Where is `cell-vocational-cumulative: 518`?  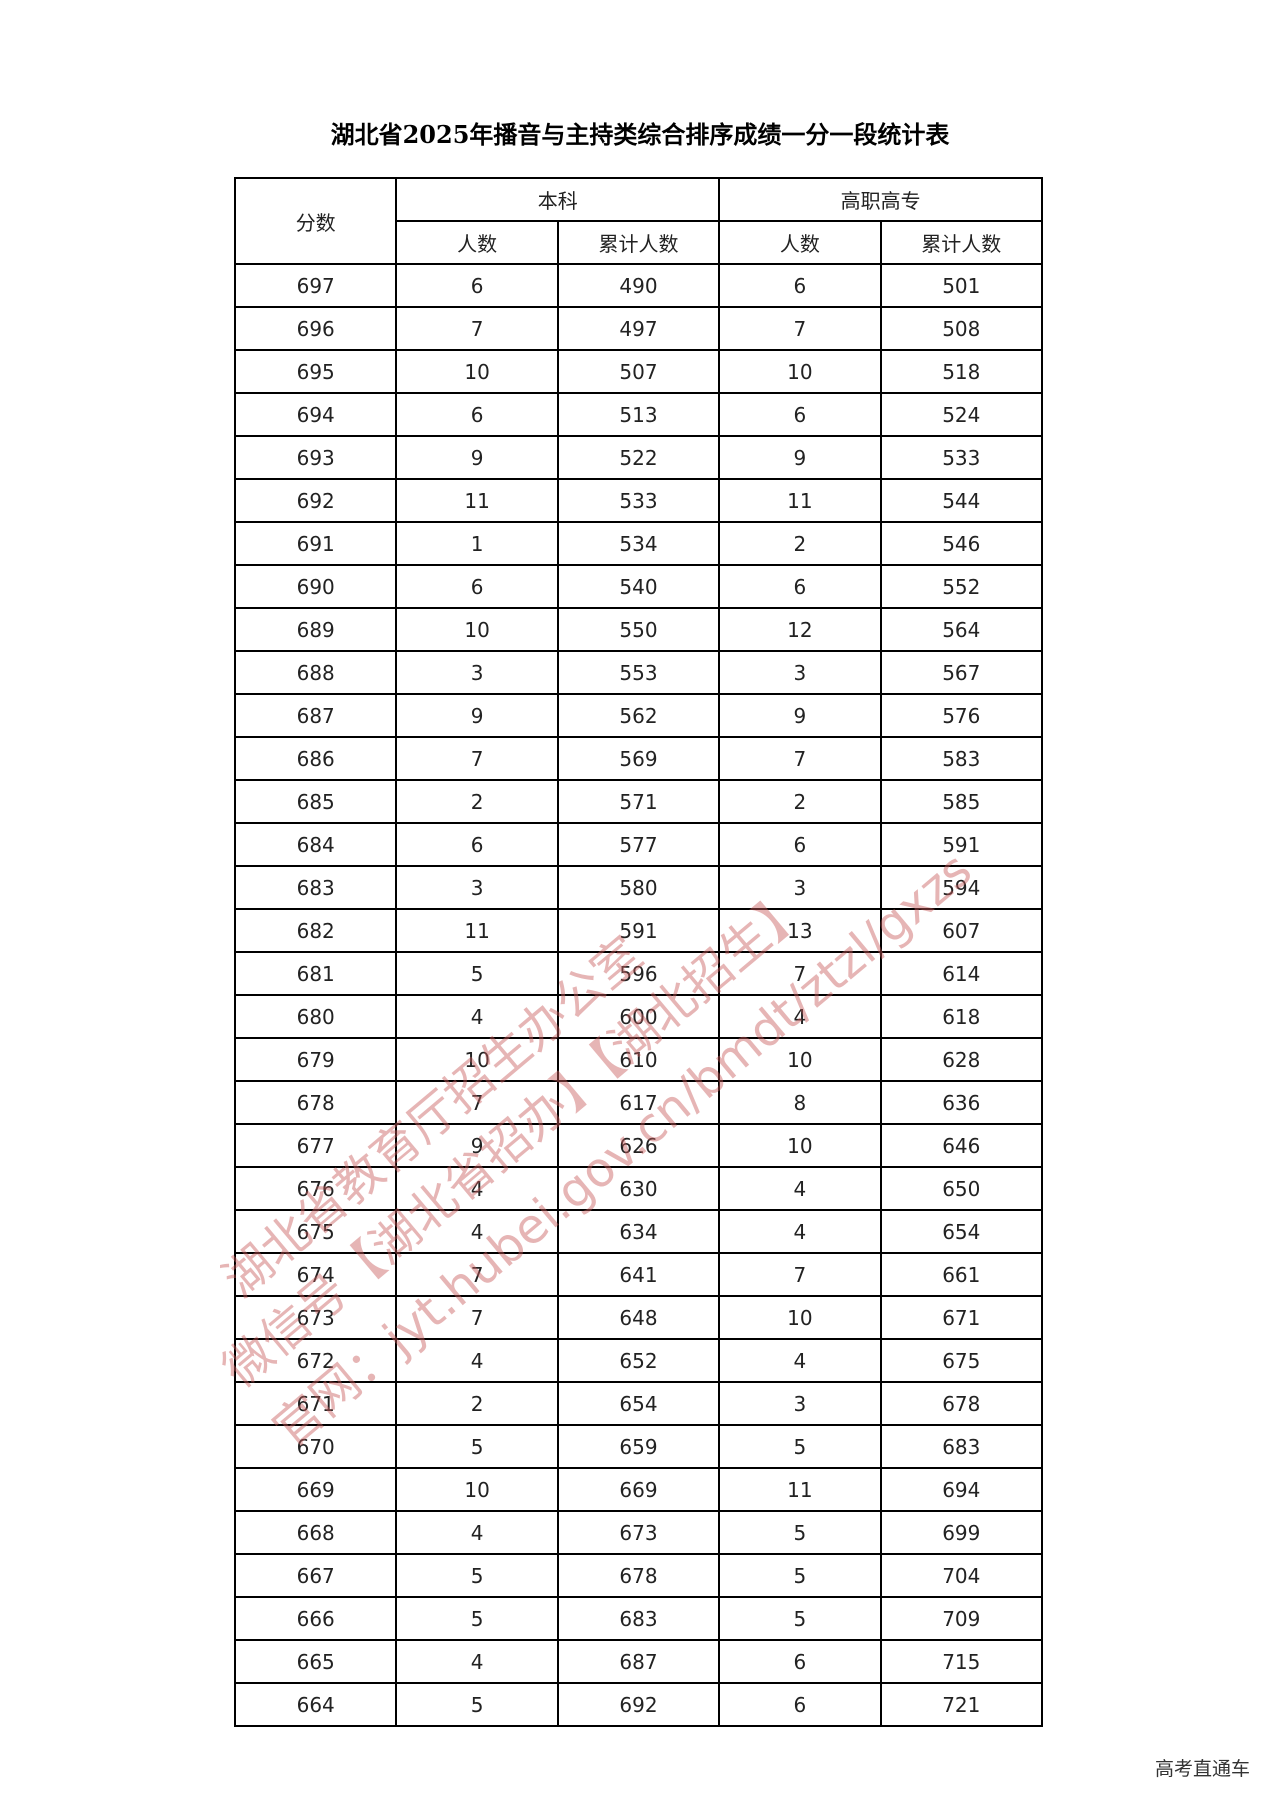
cell-vocational-cumulative: 518 is located at coordinates (961, 371).